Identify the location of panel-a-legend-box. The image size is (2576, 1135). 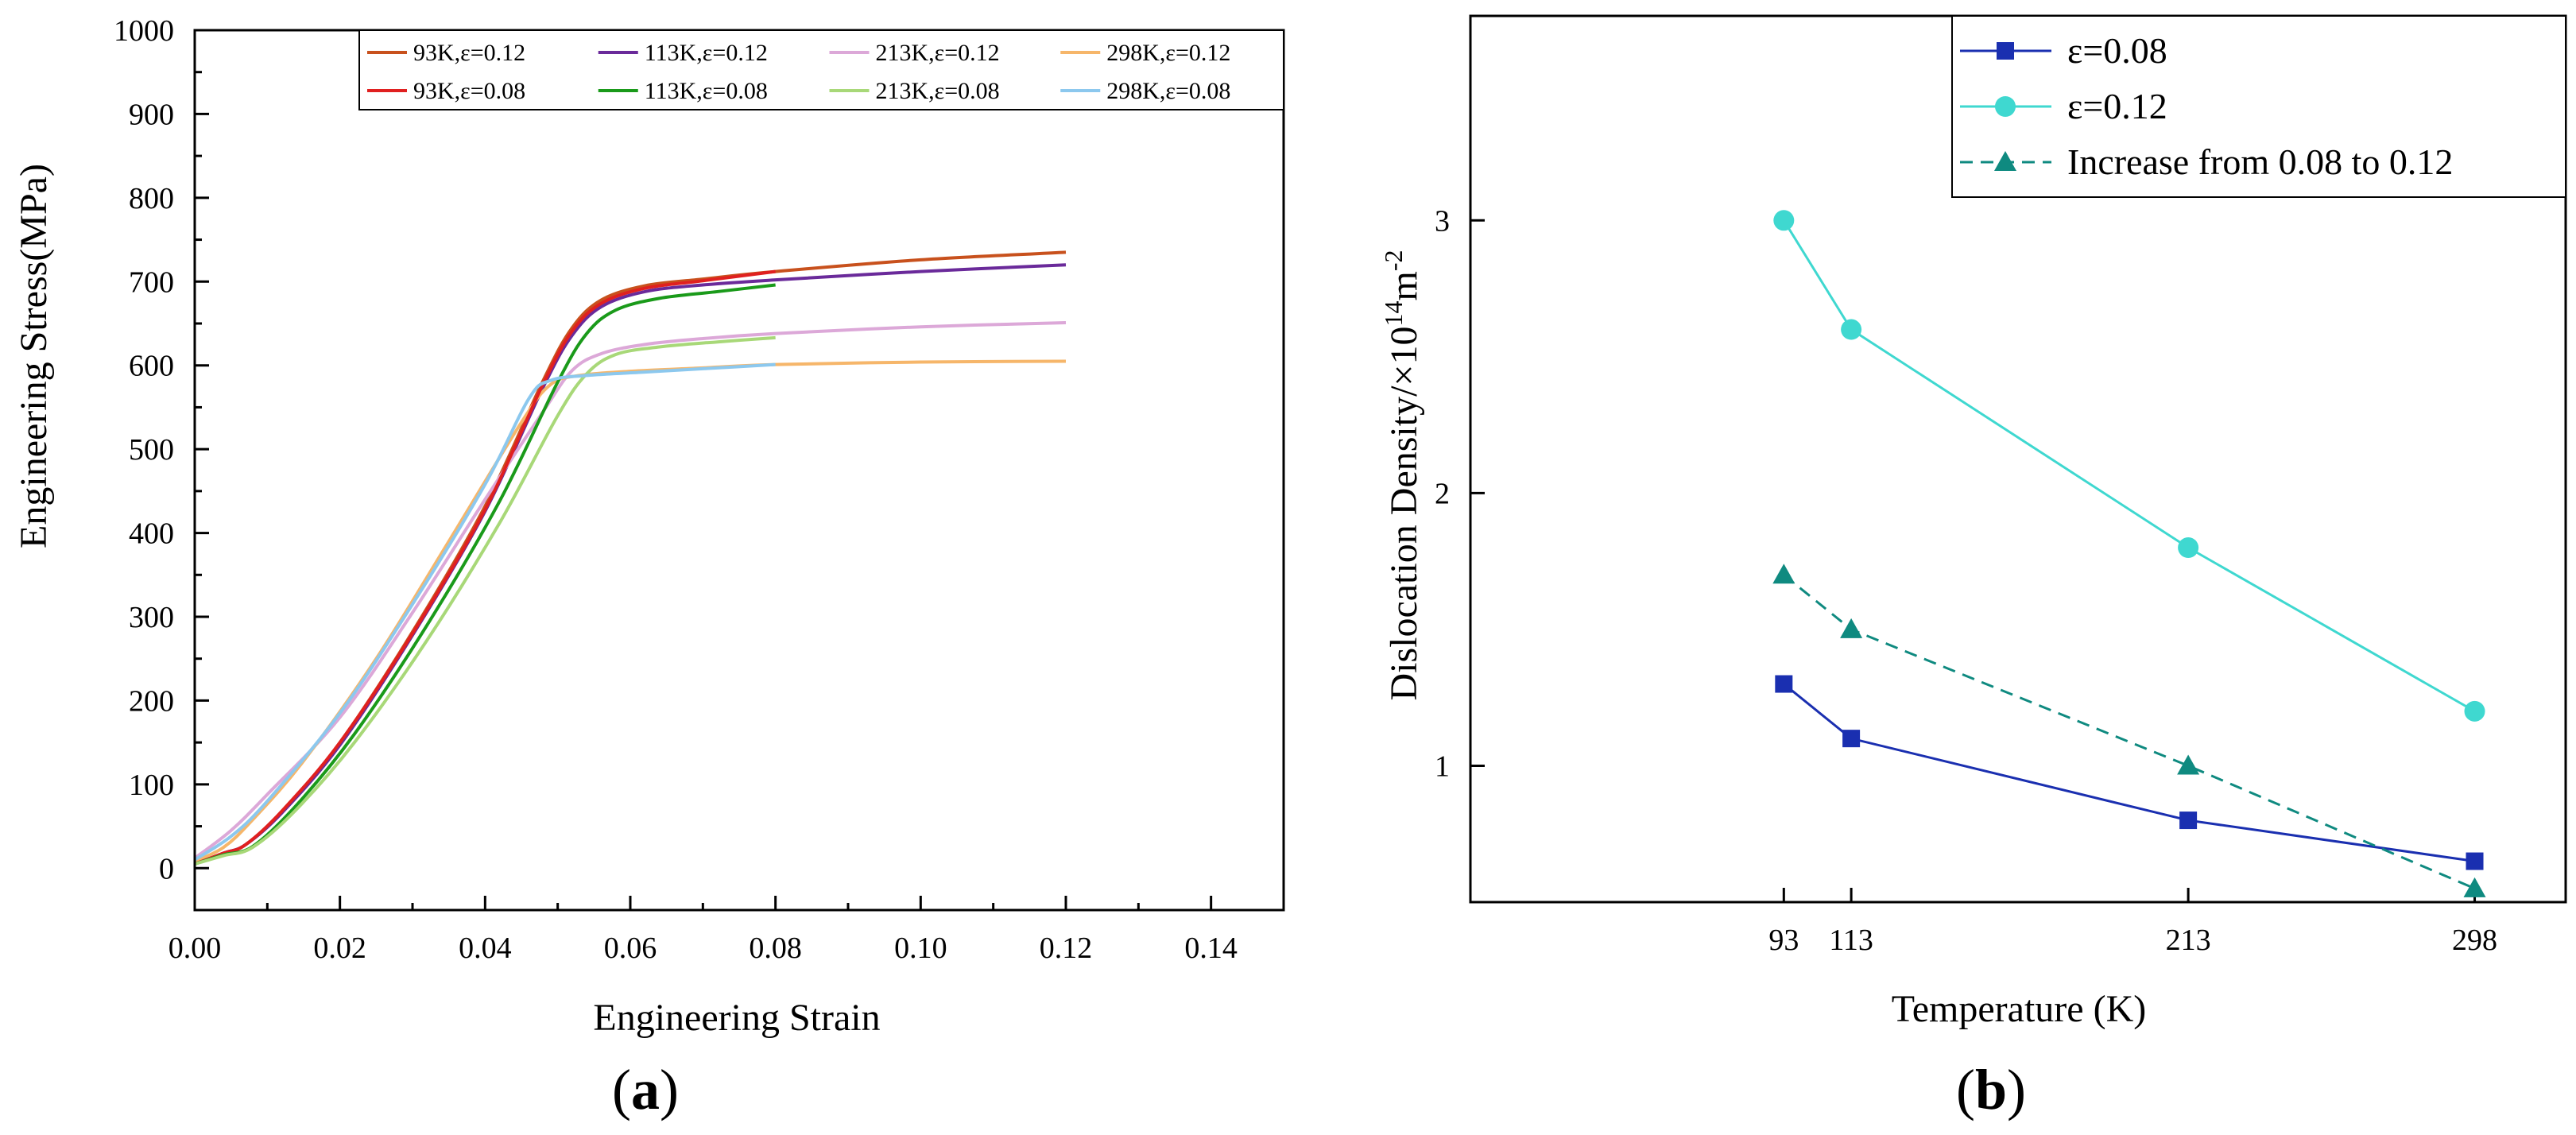
(821, 69).